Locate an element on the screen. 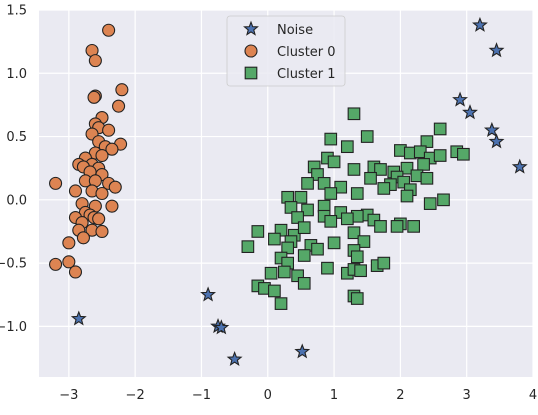  y-tick-label: 1.5 is located at coordinates (16, 11).